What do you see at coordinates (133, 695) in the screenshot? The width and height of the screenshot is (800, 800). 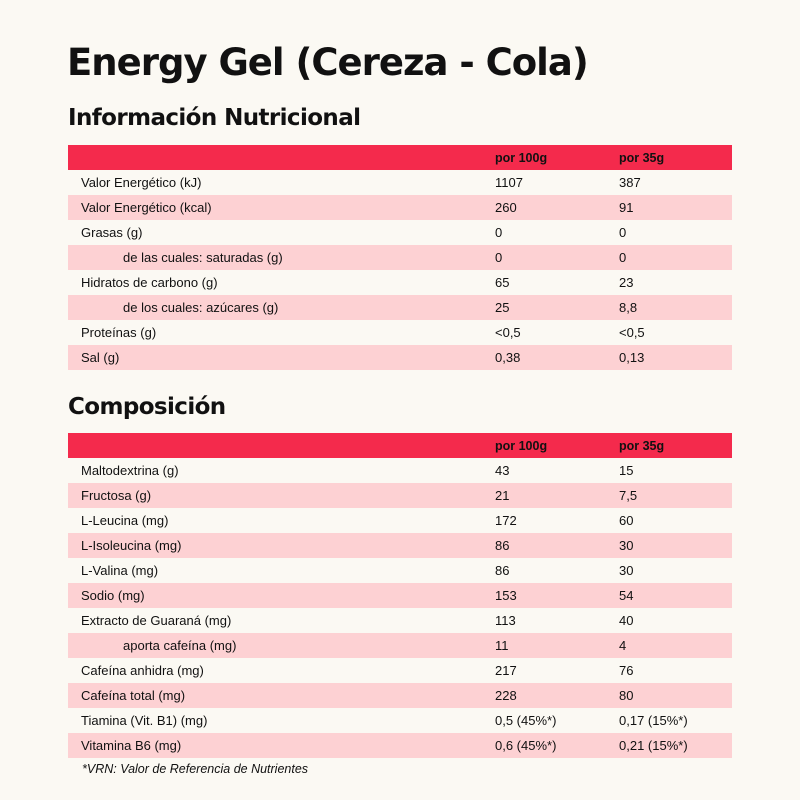 I see `row-label: Cafeína total (mg)` at bounding box center [133, 695].